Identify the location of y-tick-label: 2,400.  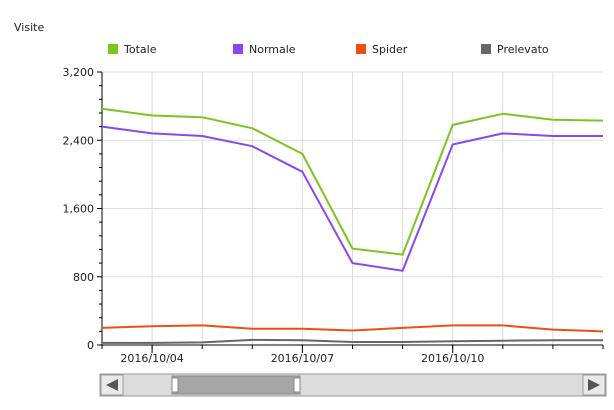
(79, 140).